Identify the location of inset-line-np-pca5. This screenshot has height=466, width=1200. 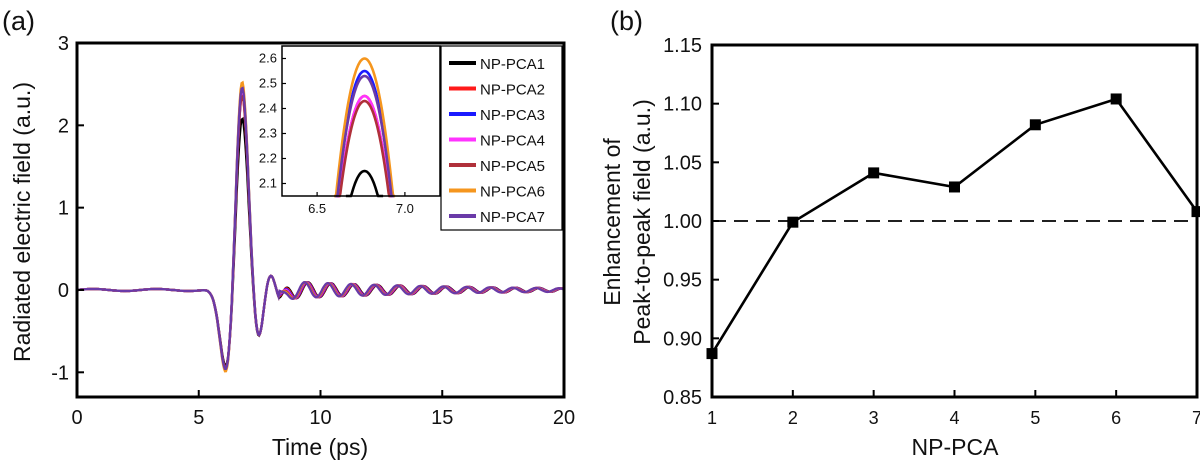
(364, 148).